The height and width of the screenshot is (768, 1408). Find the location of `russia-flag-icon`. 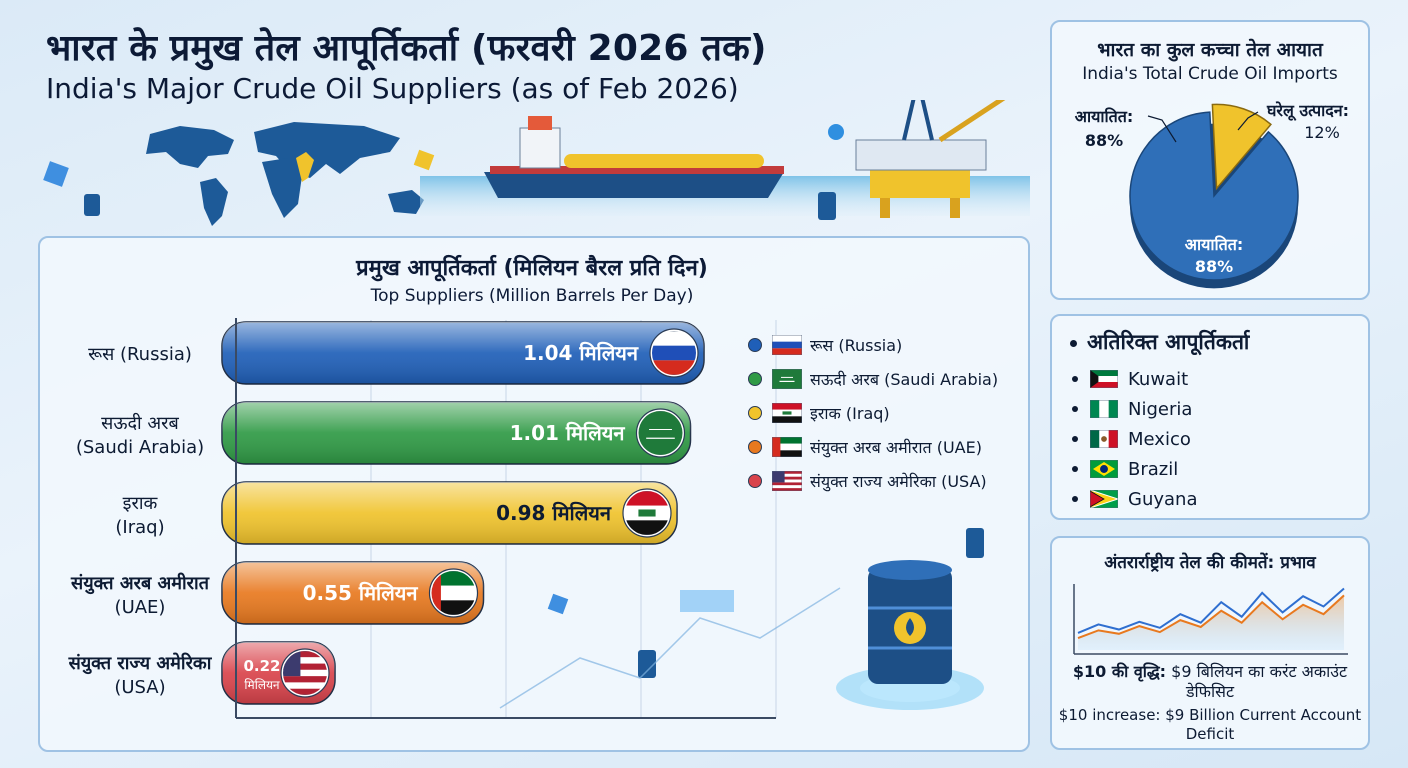

russia-flag-icon is located at coordinates (787, 345).